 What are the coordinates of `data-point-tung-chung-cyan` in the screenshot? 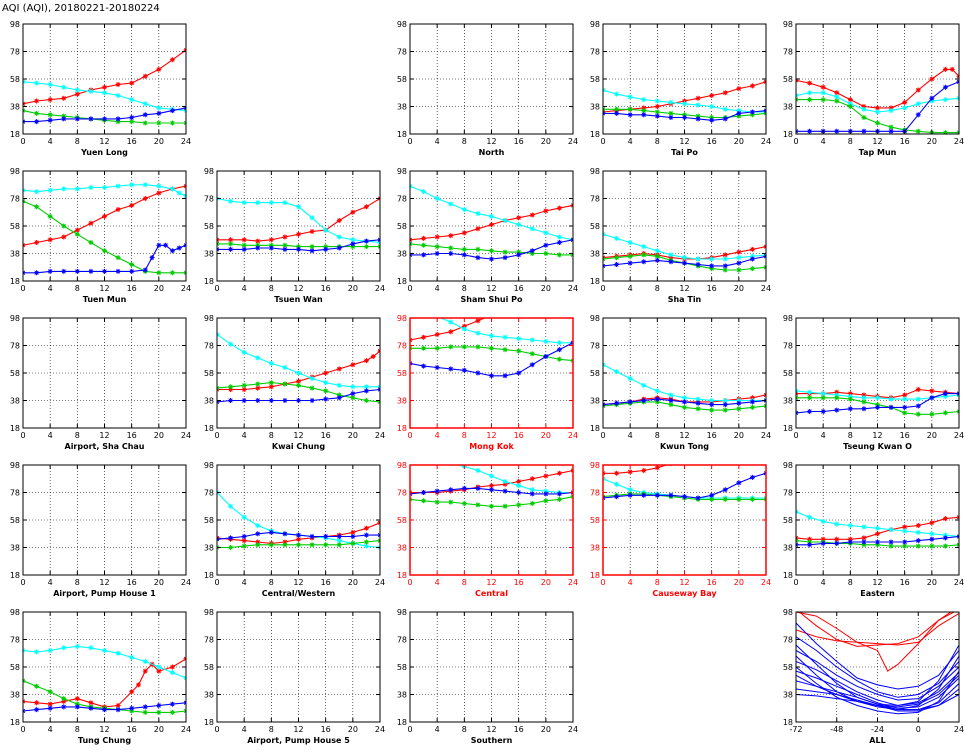 It's located at (132, 657).